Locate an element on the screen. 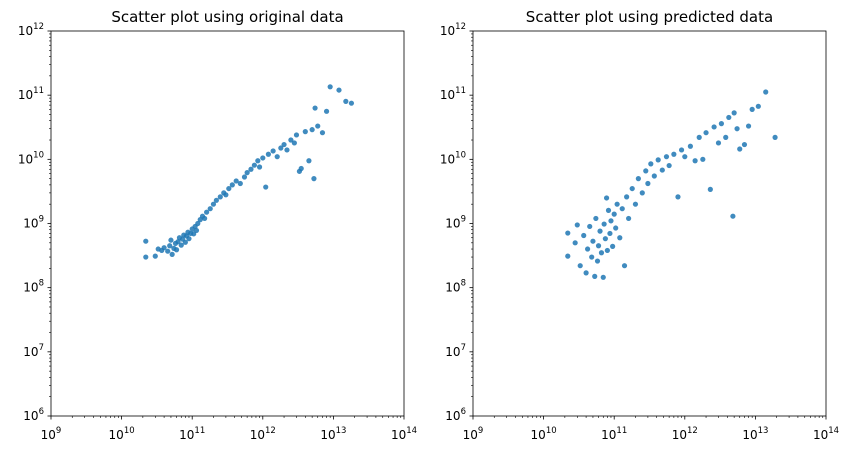  left-chart-title: Scatter plot using original data is located at coordinates (227, 17).